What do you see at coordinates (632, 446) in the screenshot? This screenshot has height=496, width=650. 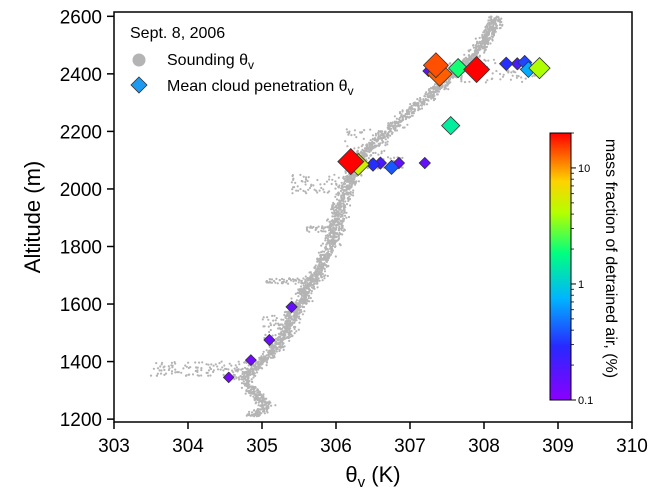 I see `x-tick-label: 310` at bounding box center [632, 446].